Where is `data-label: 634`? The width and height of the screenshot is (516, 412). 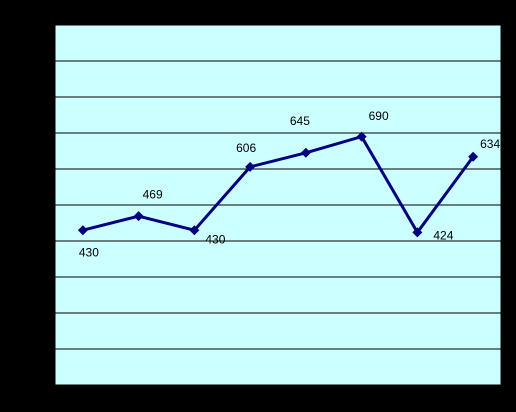 data-label: 634 is located at coordinates (490, 144).